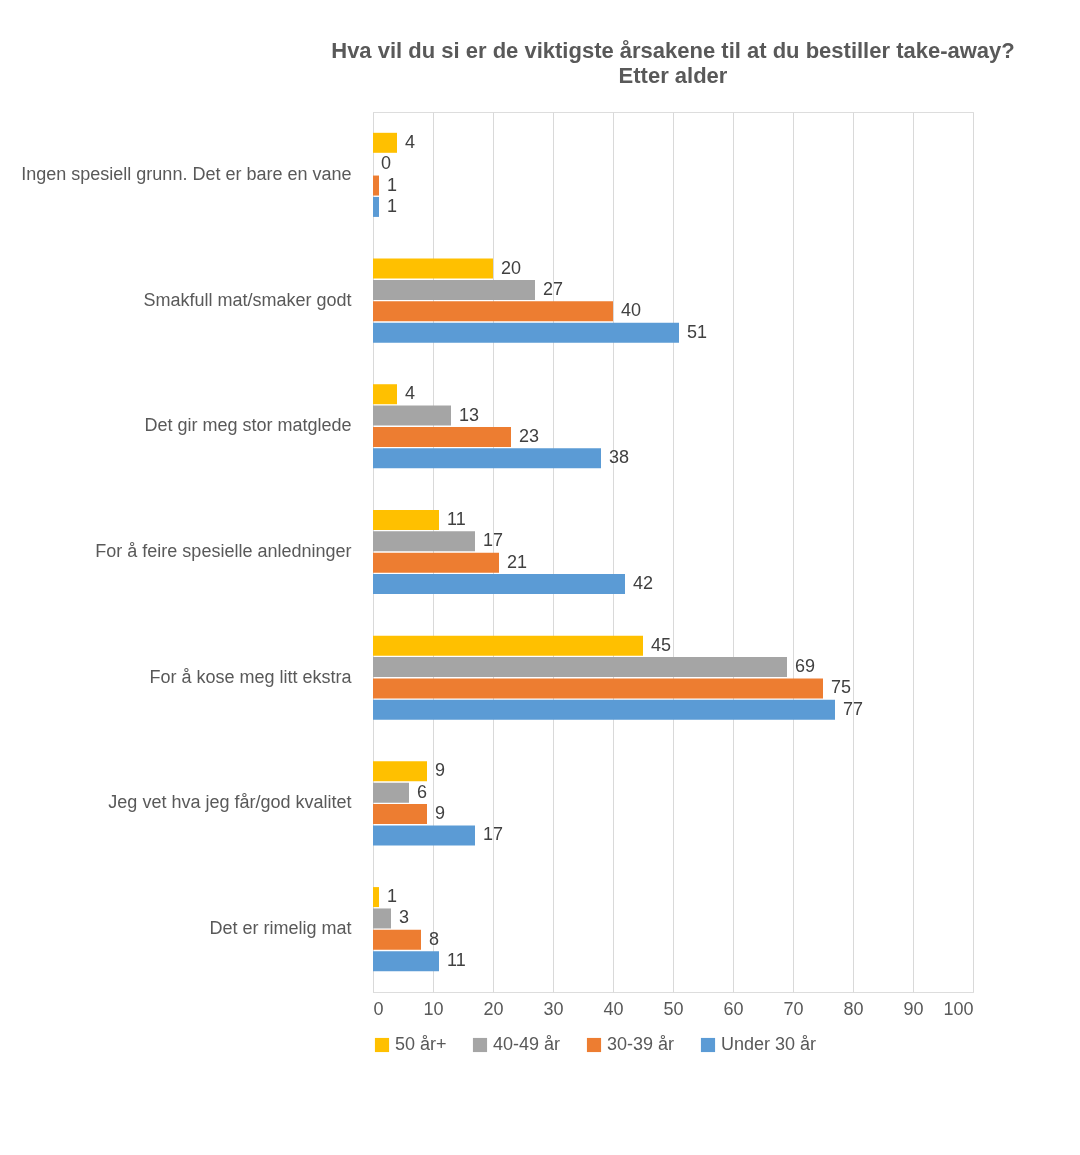  What do you see at coordinates (230, 802) in the screenshot?
I see `y-tick-label: Jeg vet hva jeg får/god kvalitet` at bounding box center [230, 802].